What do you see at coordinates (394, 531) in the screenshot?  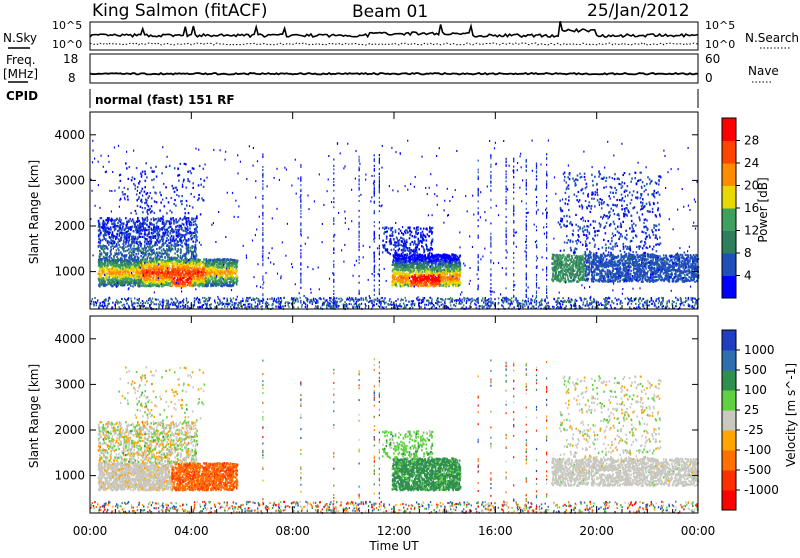 I see `time-tick-label: 12:00` at bounding box center [394, 531].